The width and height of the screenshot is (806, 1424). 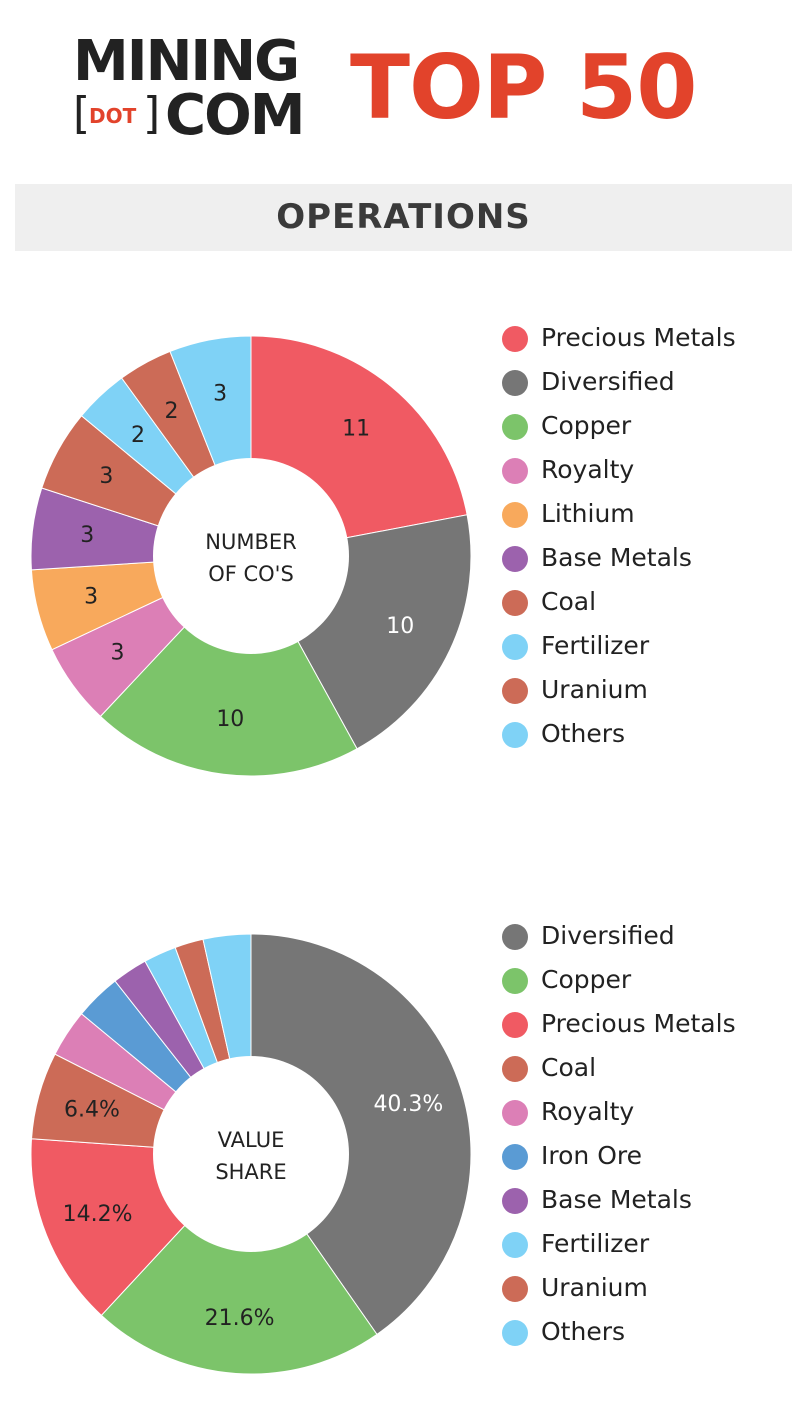 What do you see at coordinates (250, 1172) in the screenshot?
I see `value-share-center-label-line-2: SHARE` at bounding box center [250, 1172].